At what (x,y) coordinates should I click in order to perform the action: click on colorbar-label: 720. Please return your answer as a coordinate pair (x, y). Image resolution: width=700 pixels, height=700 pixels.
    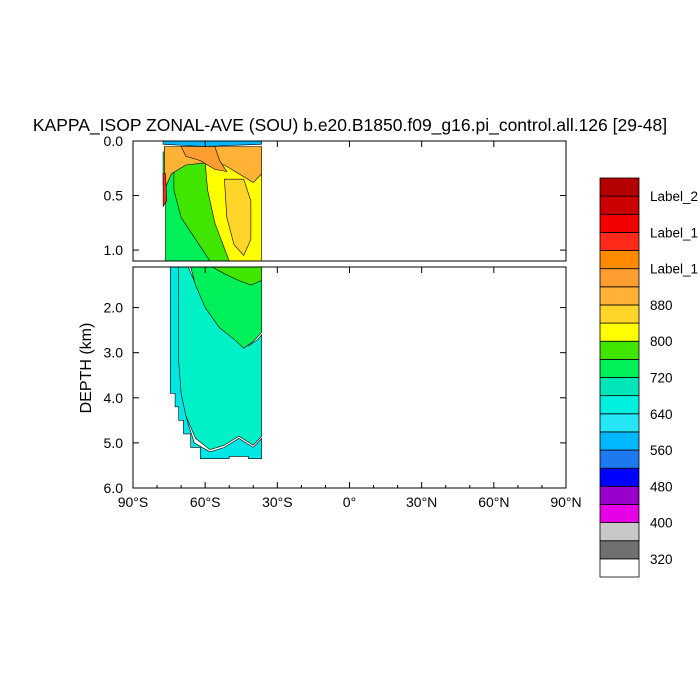
    Looking at the image, I should click on (661, 378).